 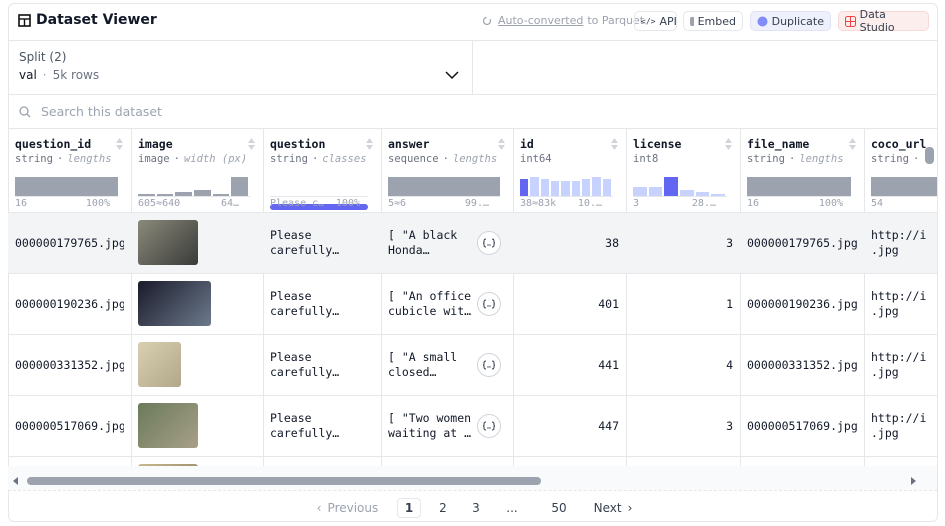 I want to click on h-scroll-thumb, so click(x=284, y=481).